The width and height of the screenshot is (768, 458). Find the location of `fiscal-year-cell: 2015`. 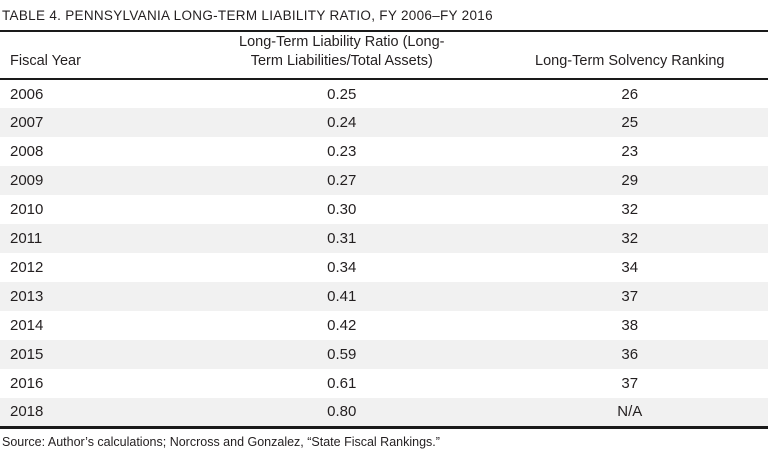

fiscal-year-cell: 2015 is located at coordinates (27, 354).